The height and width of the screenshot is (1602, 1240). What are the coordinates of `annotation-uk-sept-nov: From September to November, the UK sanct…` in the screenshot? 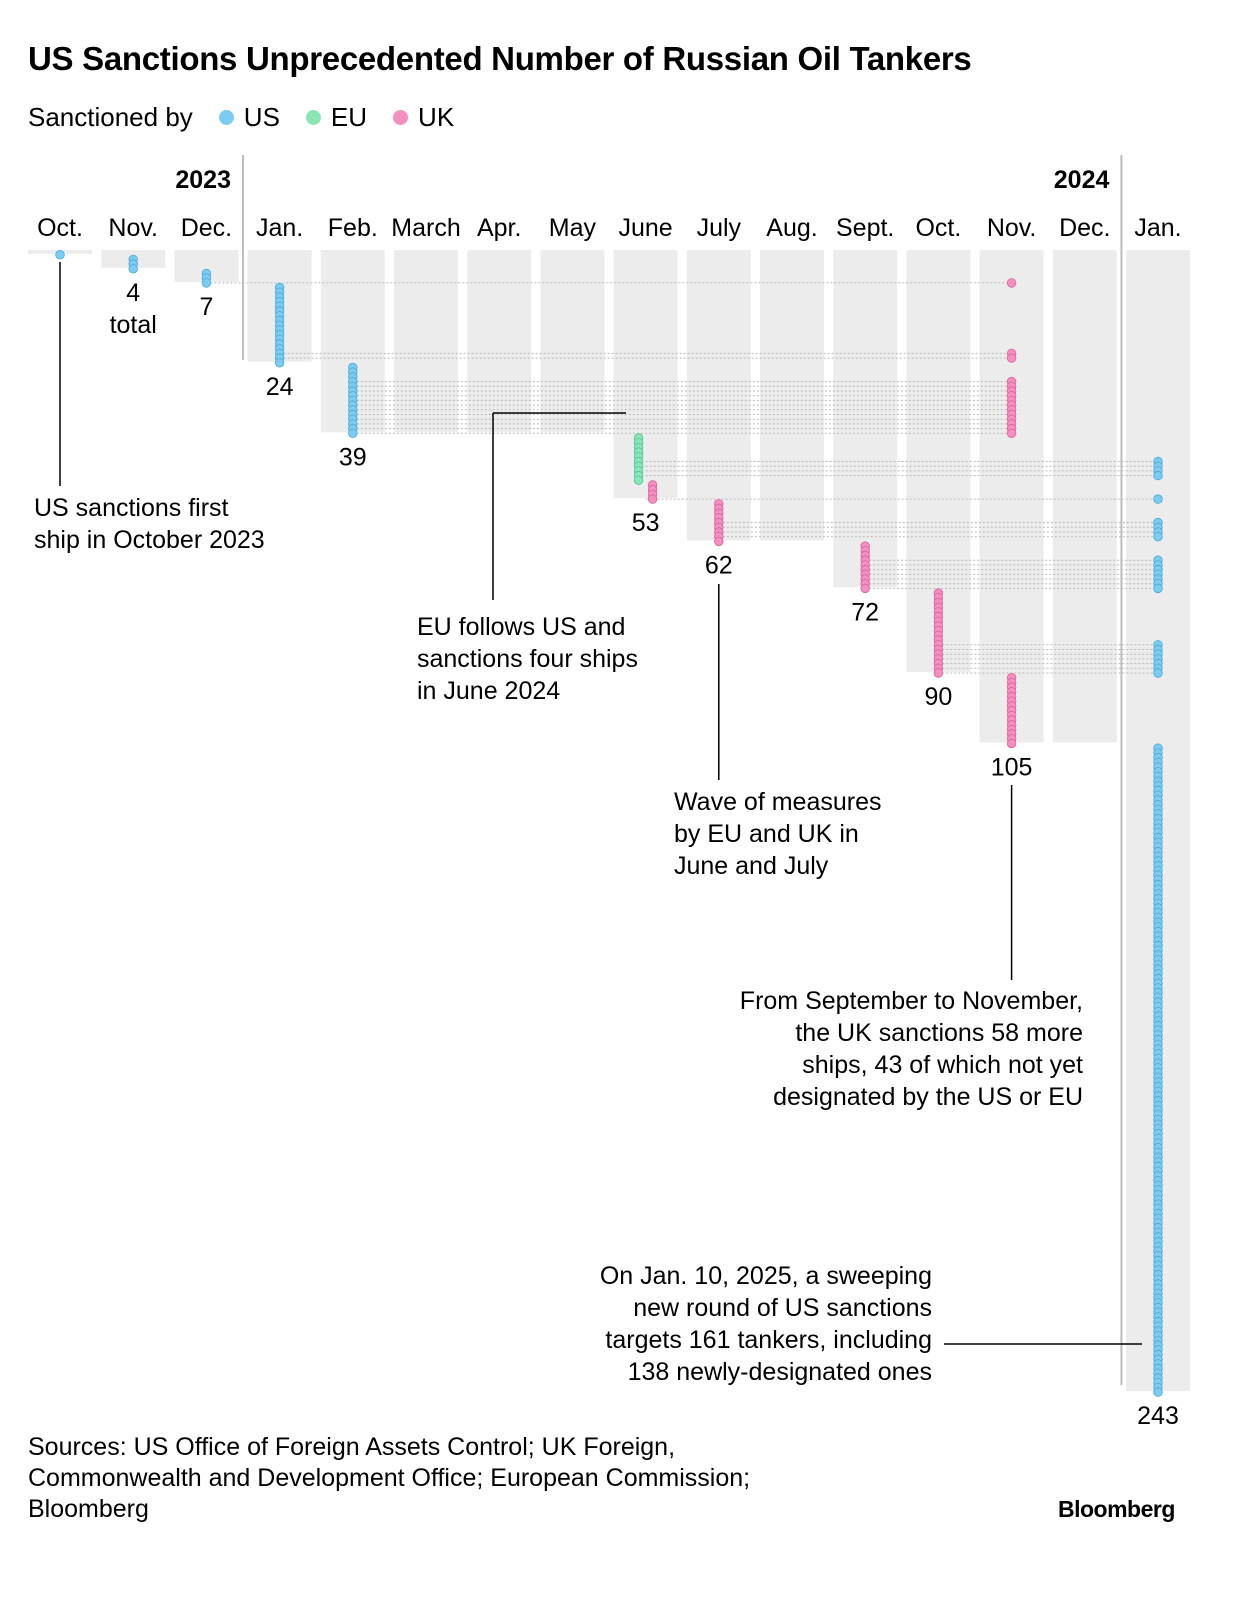 It's located at (911, 1049).